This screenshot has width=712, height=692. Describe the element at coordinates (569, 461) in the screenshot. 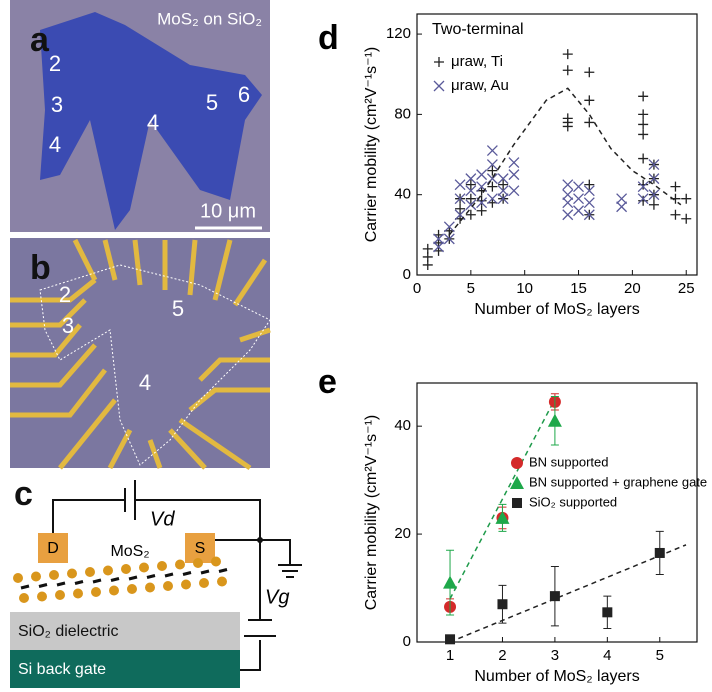

I see `legend-label: BN supported` at that location.